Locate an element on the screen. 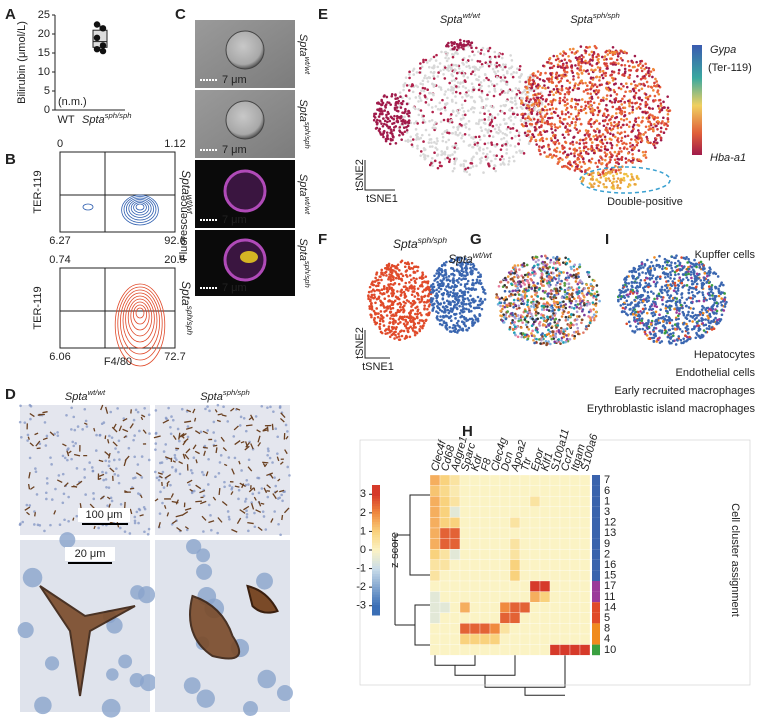 The height and width of the screenshot is (721, 763). plot-frame is located at coordinates (117, 308).